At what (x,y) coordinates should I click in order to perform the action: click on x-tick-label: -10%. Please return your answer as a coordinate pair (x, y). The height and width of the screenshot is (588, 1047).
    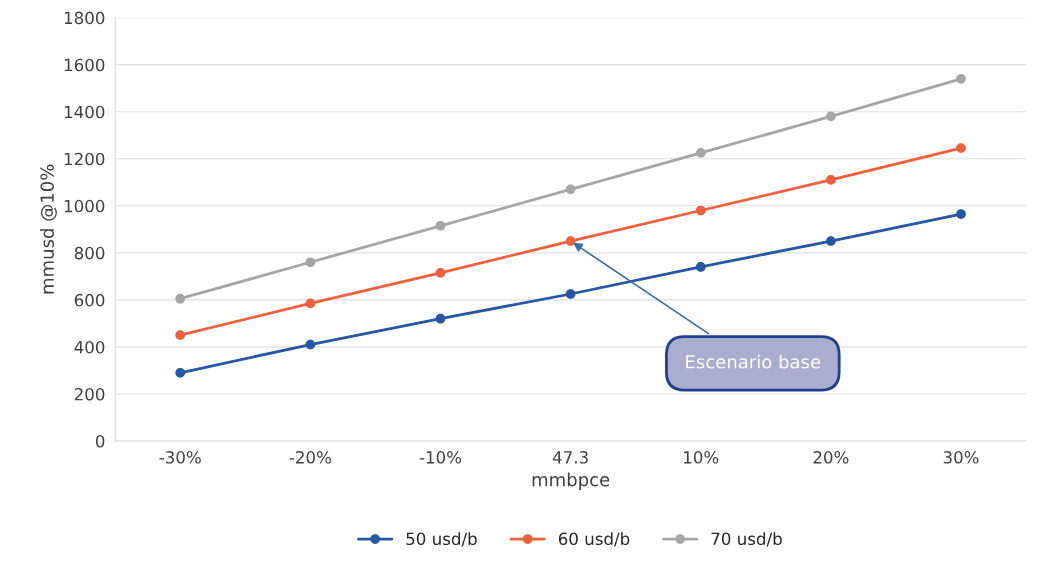
    Looking at the image, I should click on (440, 457).